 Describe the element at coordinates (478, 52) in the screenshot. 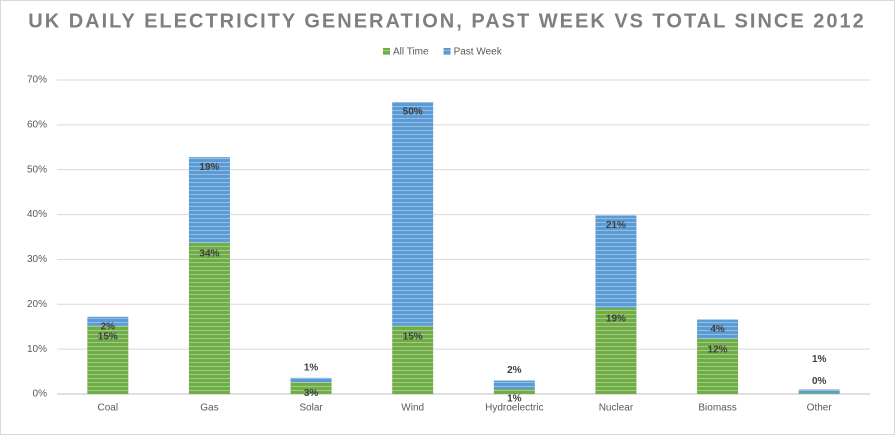

I see `legend-label: Past Week` at that location.